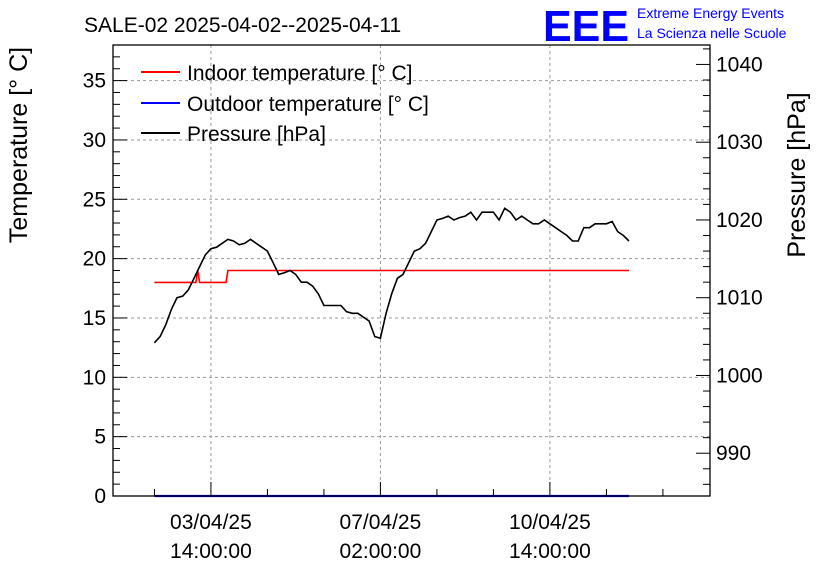  What do you see at coordinates (739, 220) in the screenshot?
I see `y-right-tick-label: 1020` at bounding box center [739, 220].